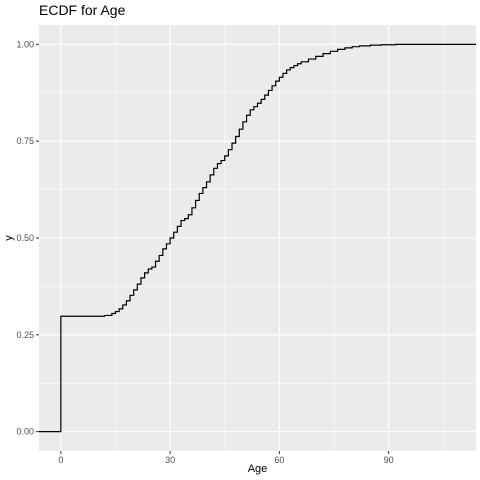 This screenshot has height=480, width=480. Describe the element at coordinates (9, 238) in the screenshot. I see `y-axis-title: y` at that location.